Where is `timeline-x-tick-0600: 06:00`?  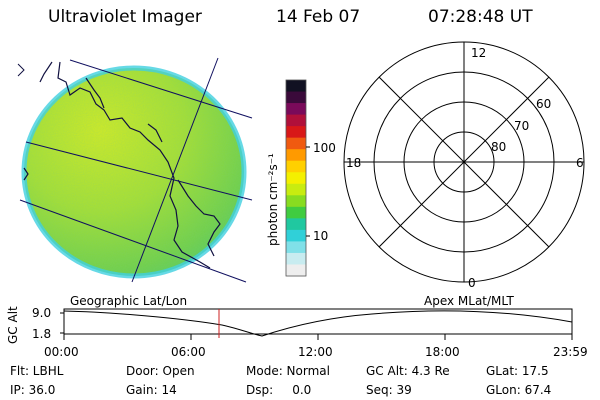
timeline-x-tick-0600: 06:00 is located at coordinates (188, 352).